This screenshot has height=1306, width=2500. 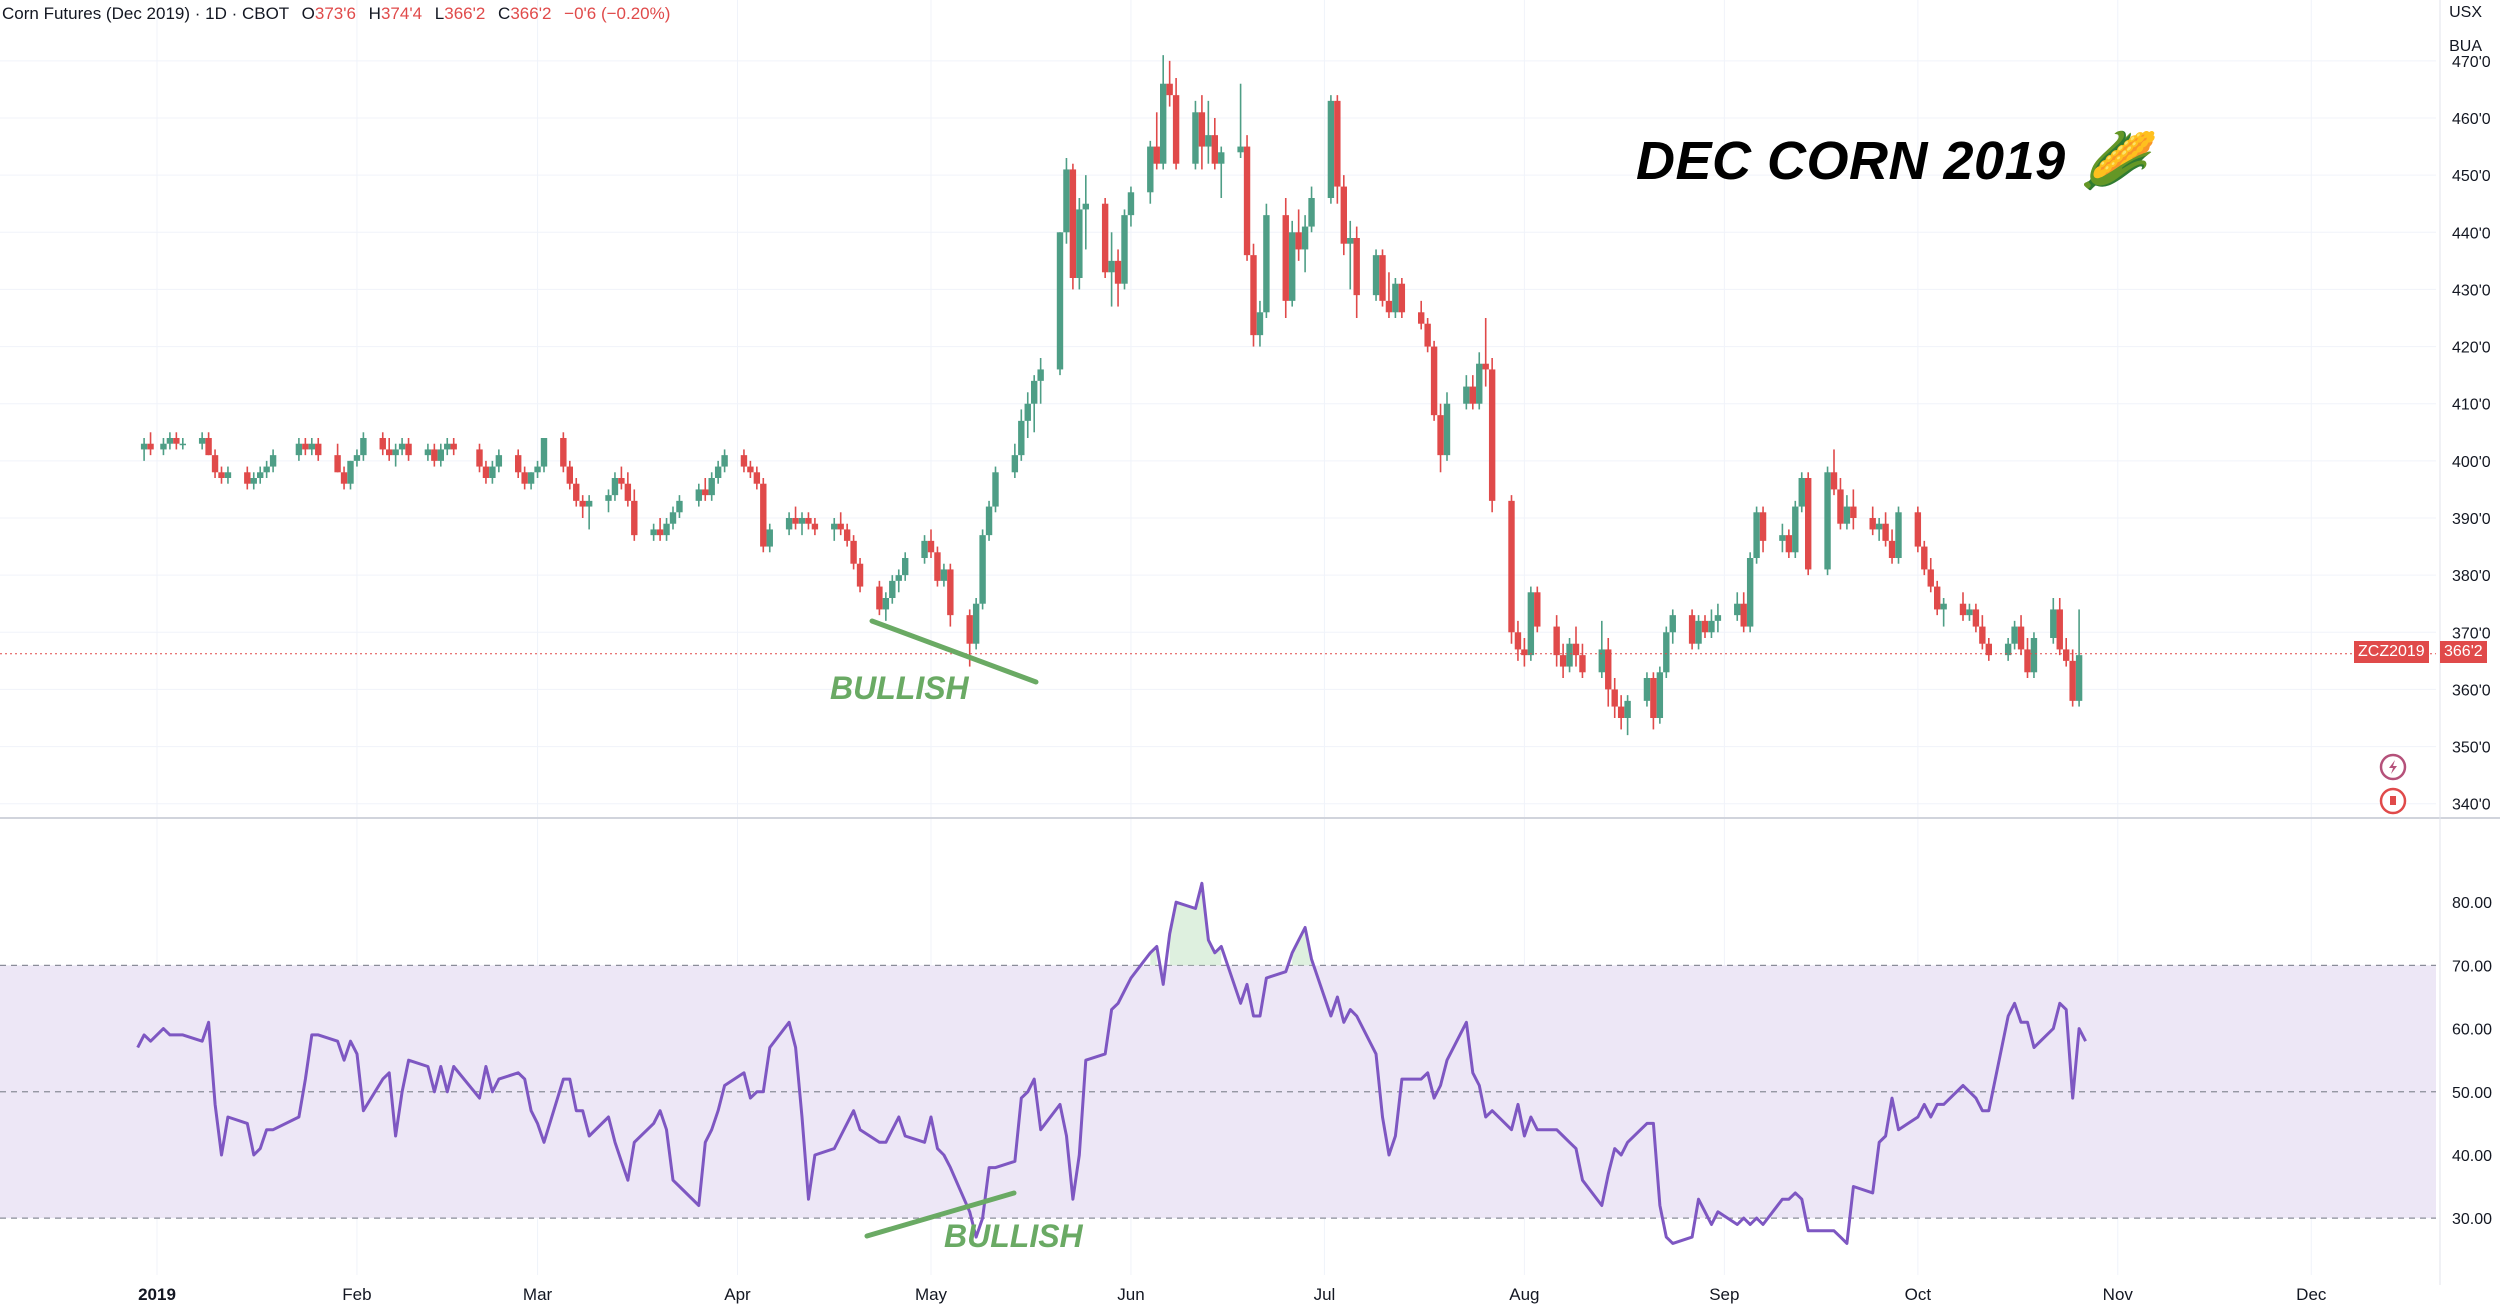 I want to click on quantity-unit: BUA, so click(x=2465, y=46).